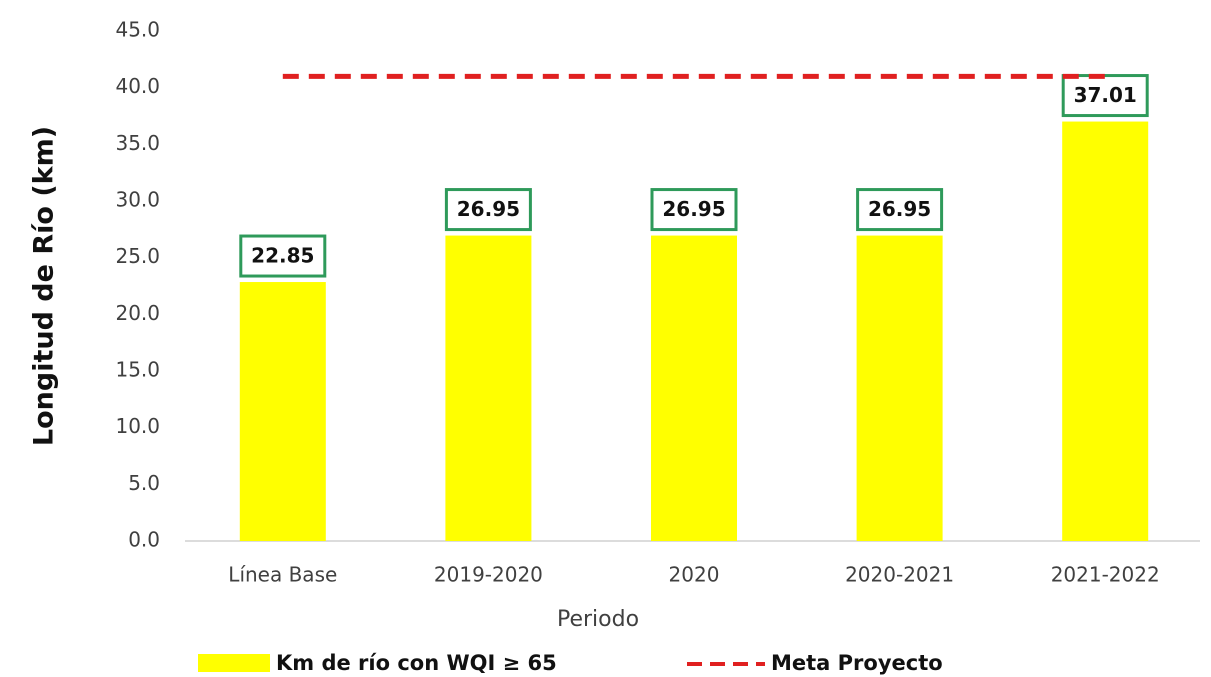 This screenshot has width=1211, height=677. What do you see at coordinates (137, 313) in the screenshot?
I see `y-tick-label: 20.0` at bounding box center [137, 313].